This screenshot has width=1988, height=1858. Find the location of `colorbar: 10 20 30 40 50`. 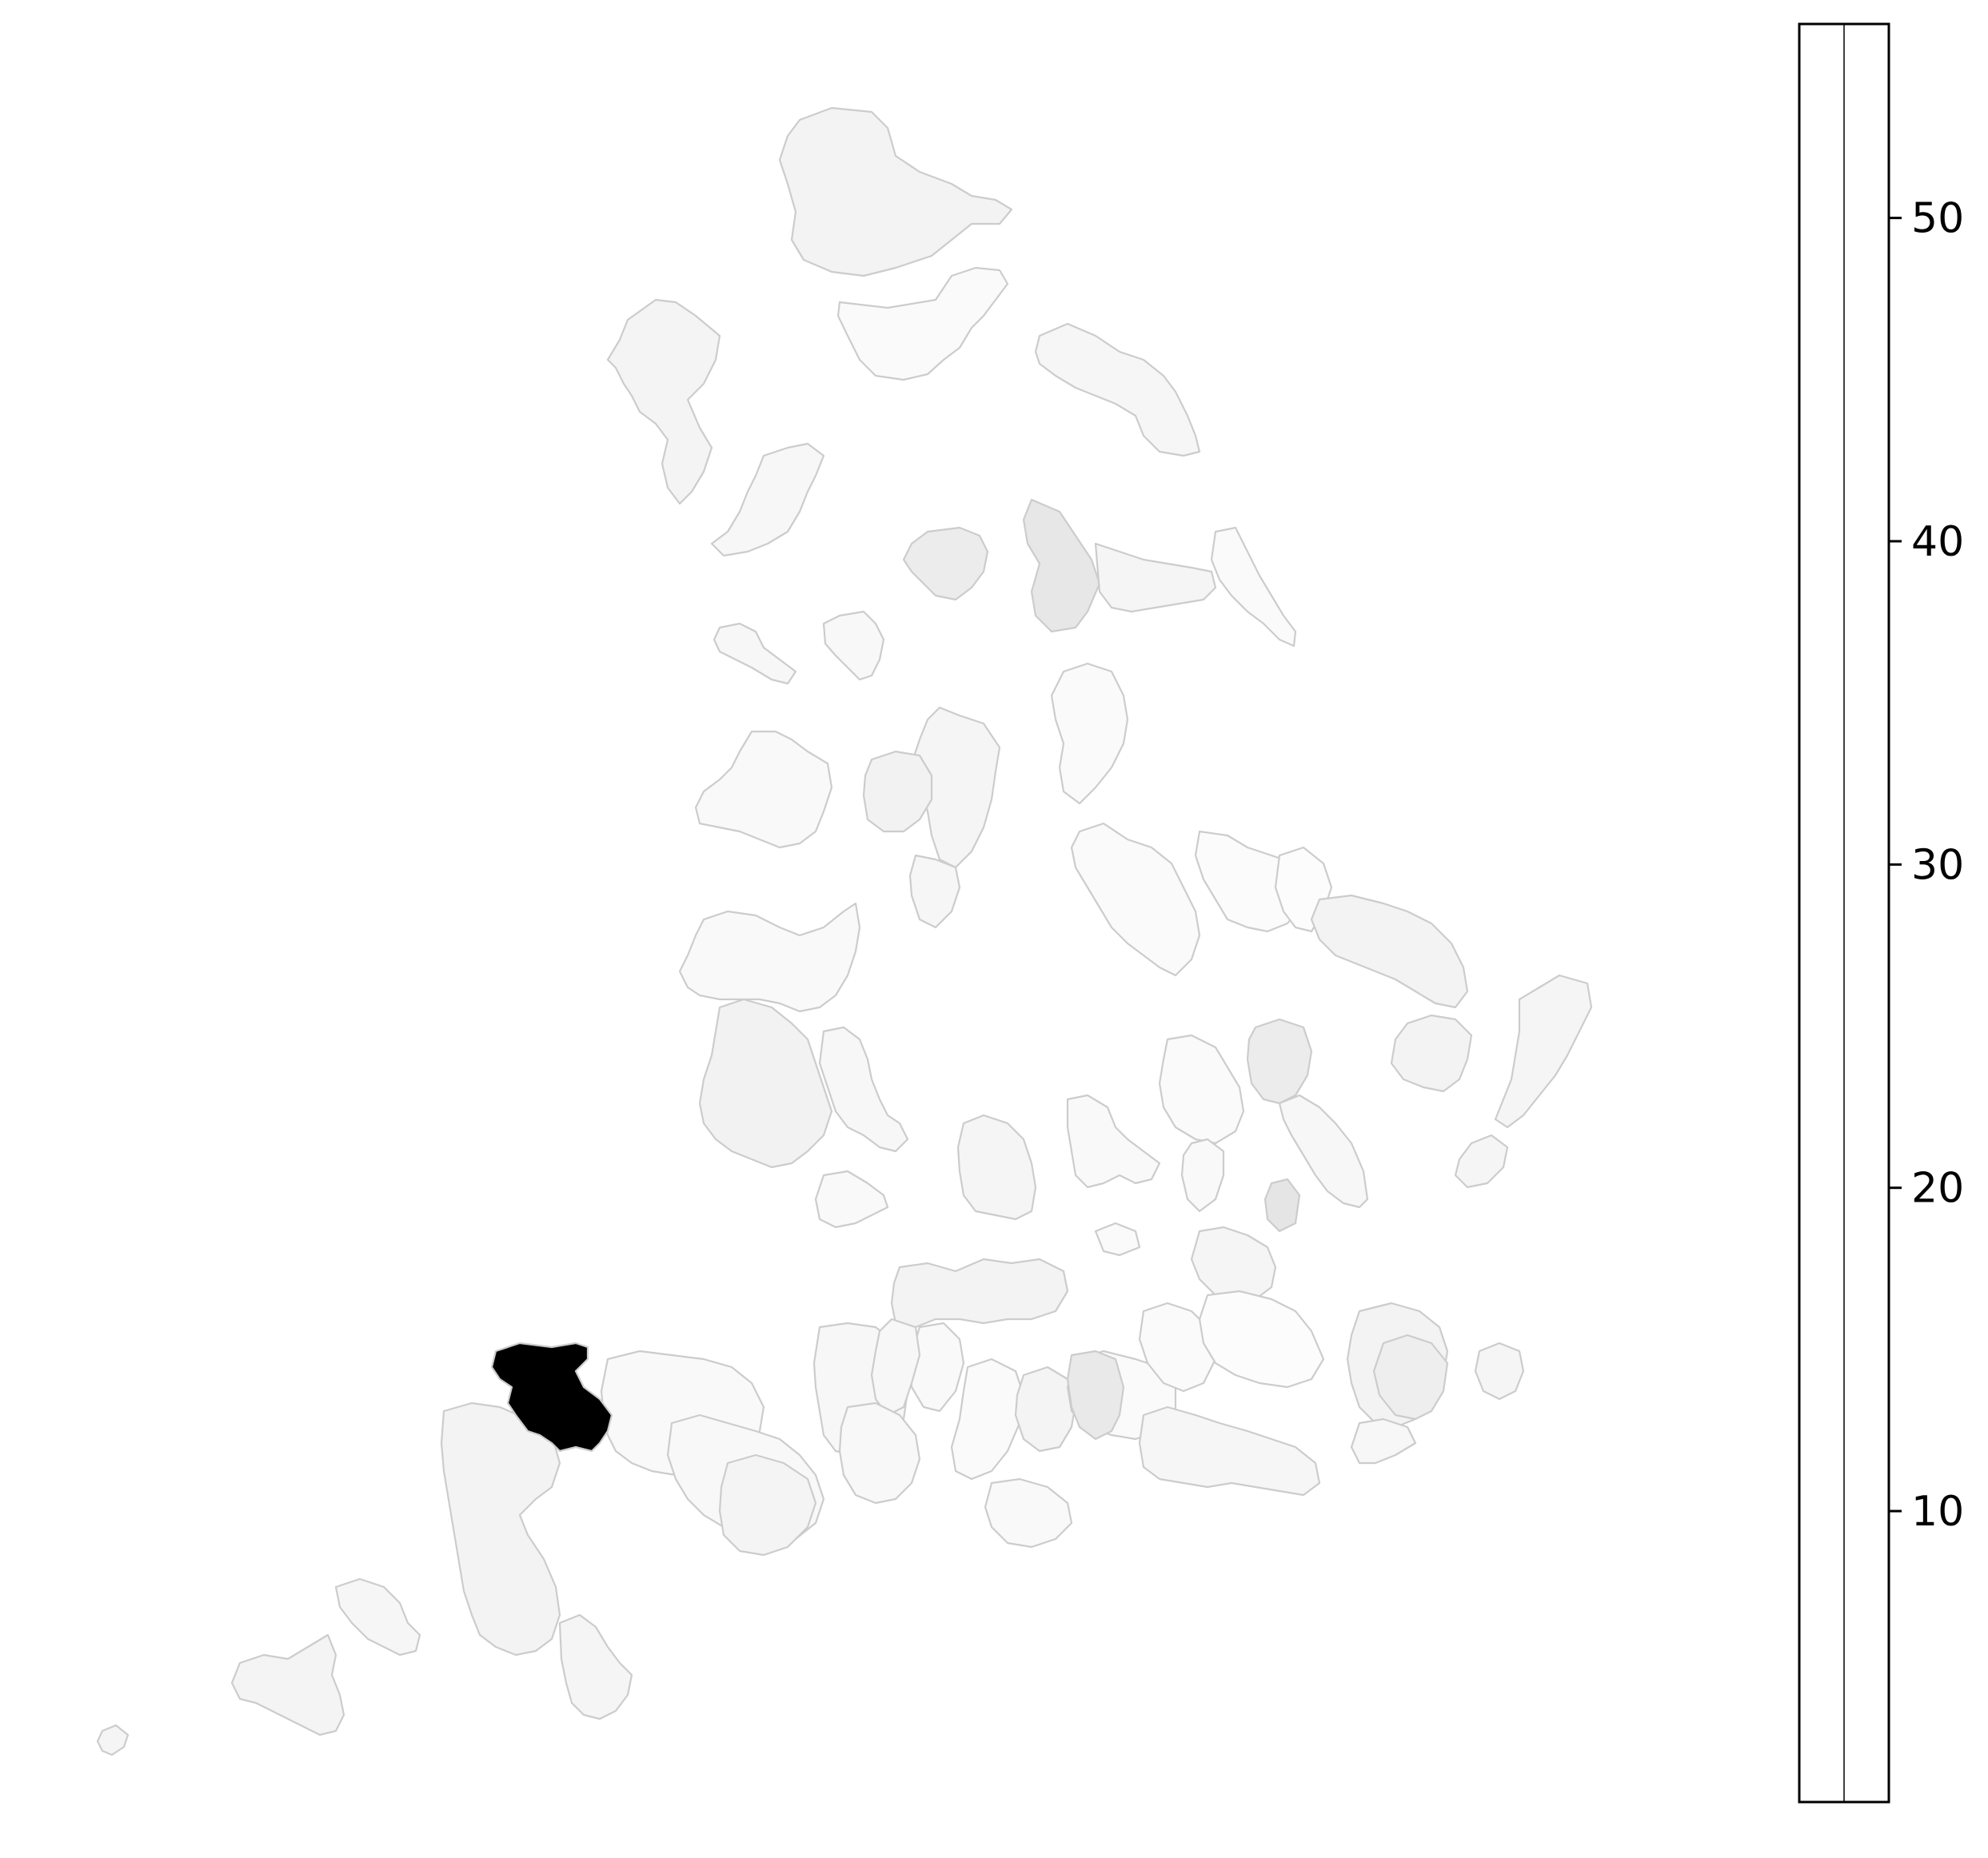

colorbar: 10 20 30 40 50 is located at coordinates (1881, 913).